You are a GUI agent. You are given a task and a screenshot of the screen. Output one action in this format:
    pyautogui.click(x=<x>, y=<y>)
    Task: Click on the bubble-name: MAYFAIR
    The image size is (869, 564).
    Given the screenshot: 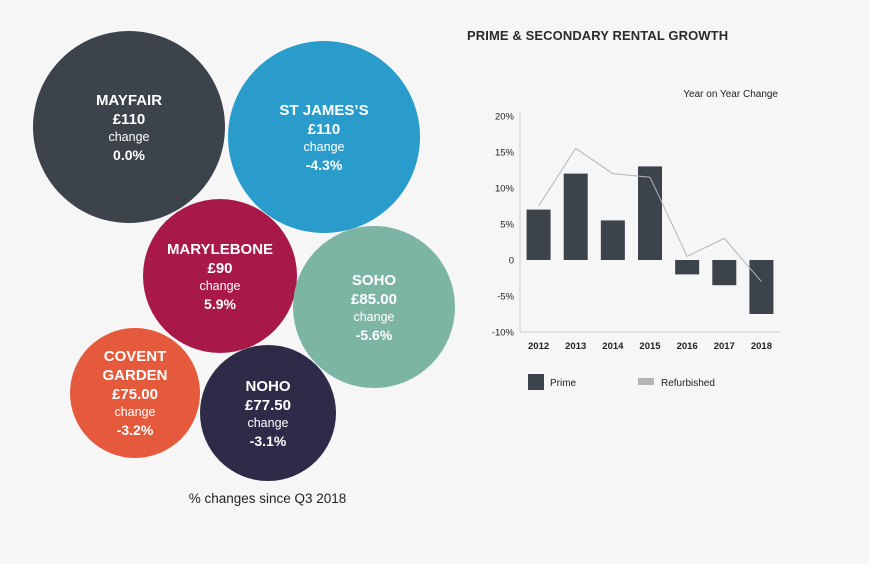 What is the action you would take?
    pyautogui.click(x=129, y=100)
    